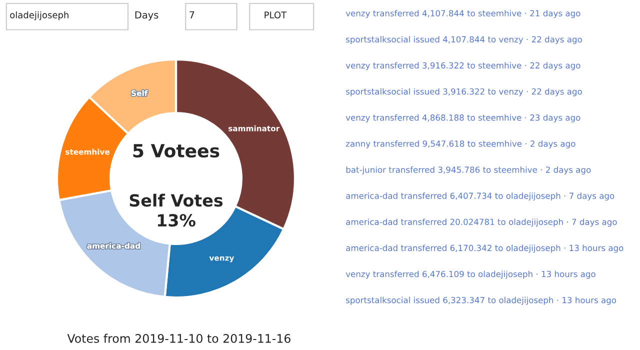 The height and width of the screenshot is (350, 640). What do you see at coordinates (464, 92) in the screenshot?
I see `text: sportstalksocial issued 3,916.322 to venzy · 22 days ago` at bounding box center [464, 92].